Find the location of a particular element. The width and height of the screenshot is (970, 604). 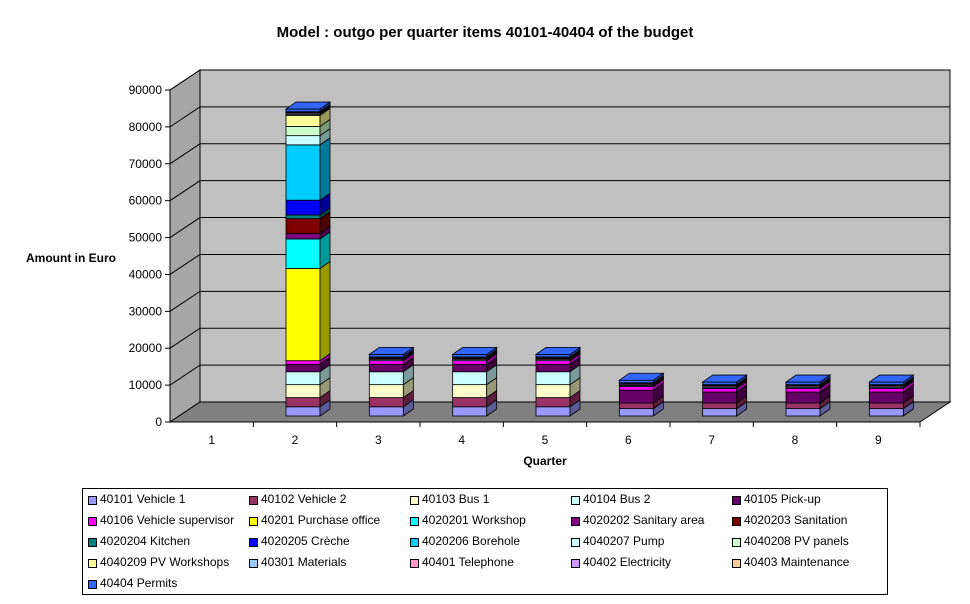

legend-label: 40102 Vehicle 2 is located at coordinates (304, 499).